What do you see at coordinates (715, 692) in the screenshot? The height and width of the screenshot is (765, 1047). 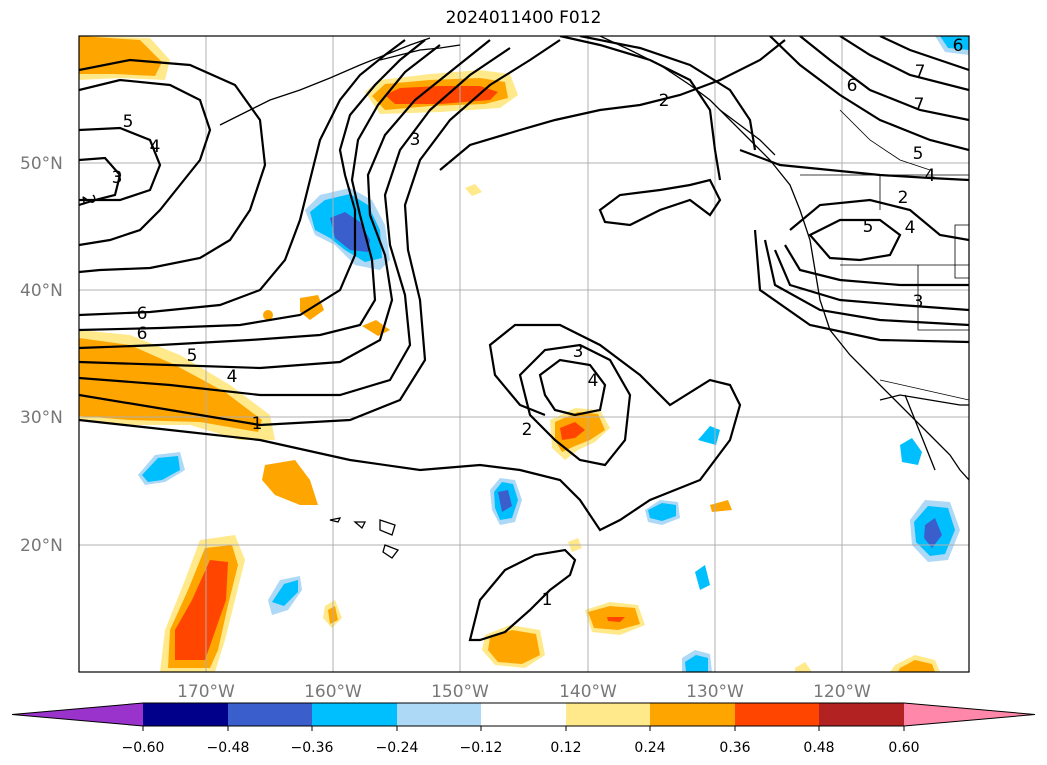 I see `lon-label: 130°W` at bounding box center [715, 692].